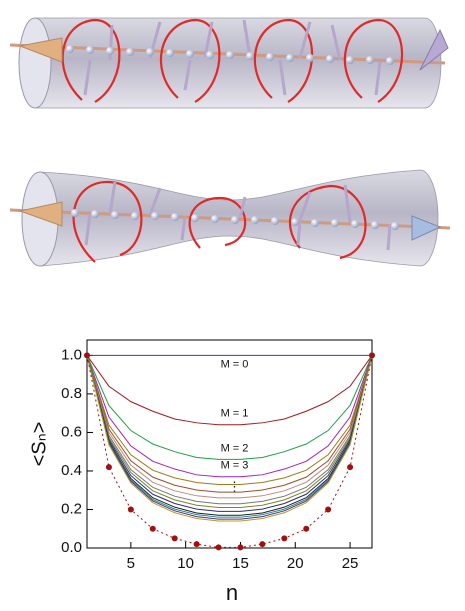 This screenshot has height=611, width=465. I want to click on y-tick-label: 0.2, so click(71, 508).